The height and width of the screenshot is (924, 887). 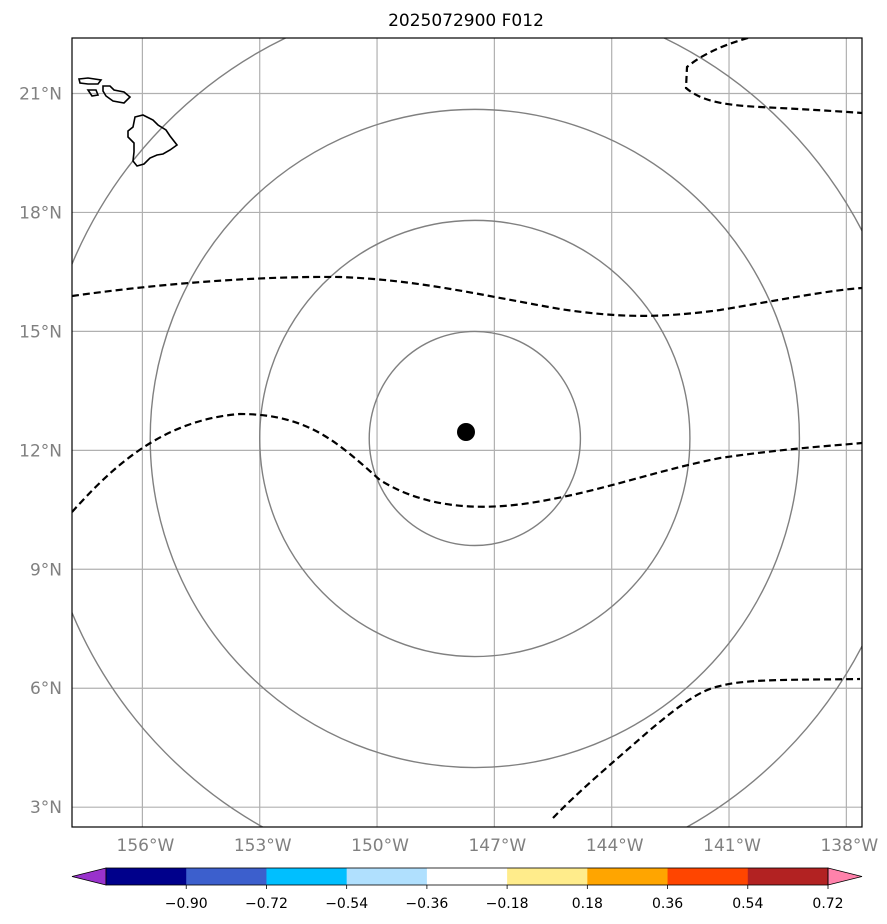 I want to click on oahu-island, so click(x=93, y=93).